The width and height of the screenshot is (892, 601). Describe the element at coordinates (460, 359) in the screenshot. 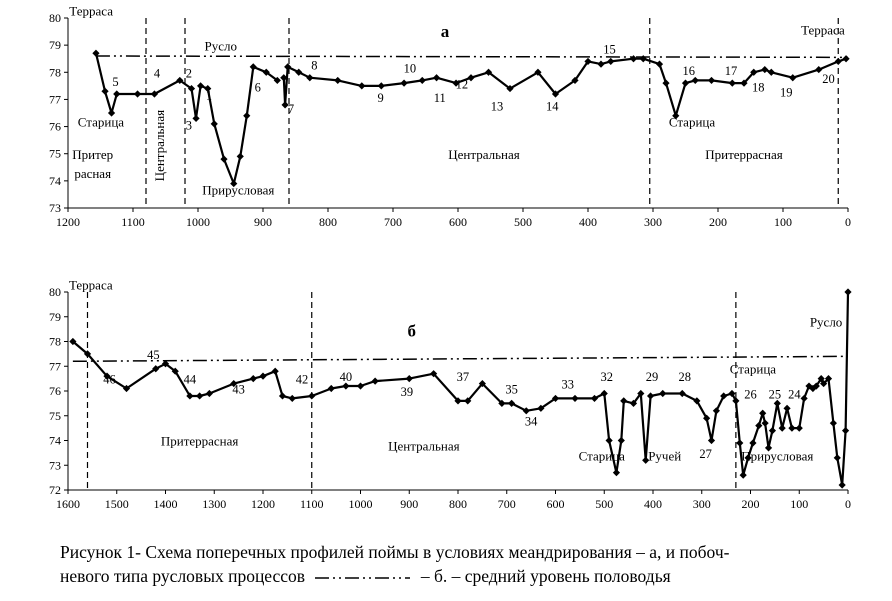

I see `flood-level-line` at that location.